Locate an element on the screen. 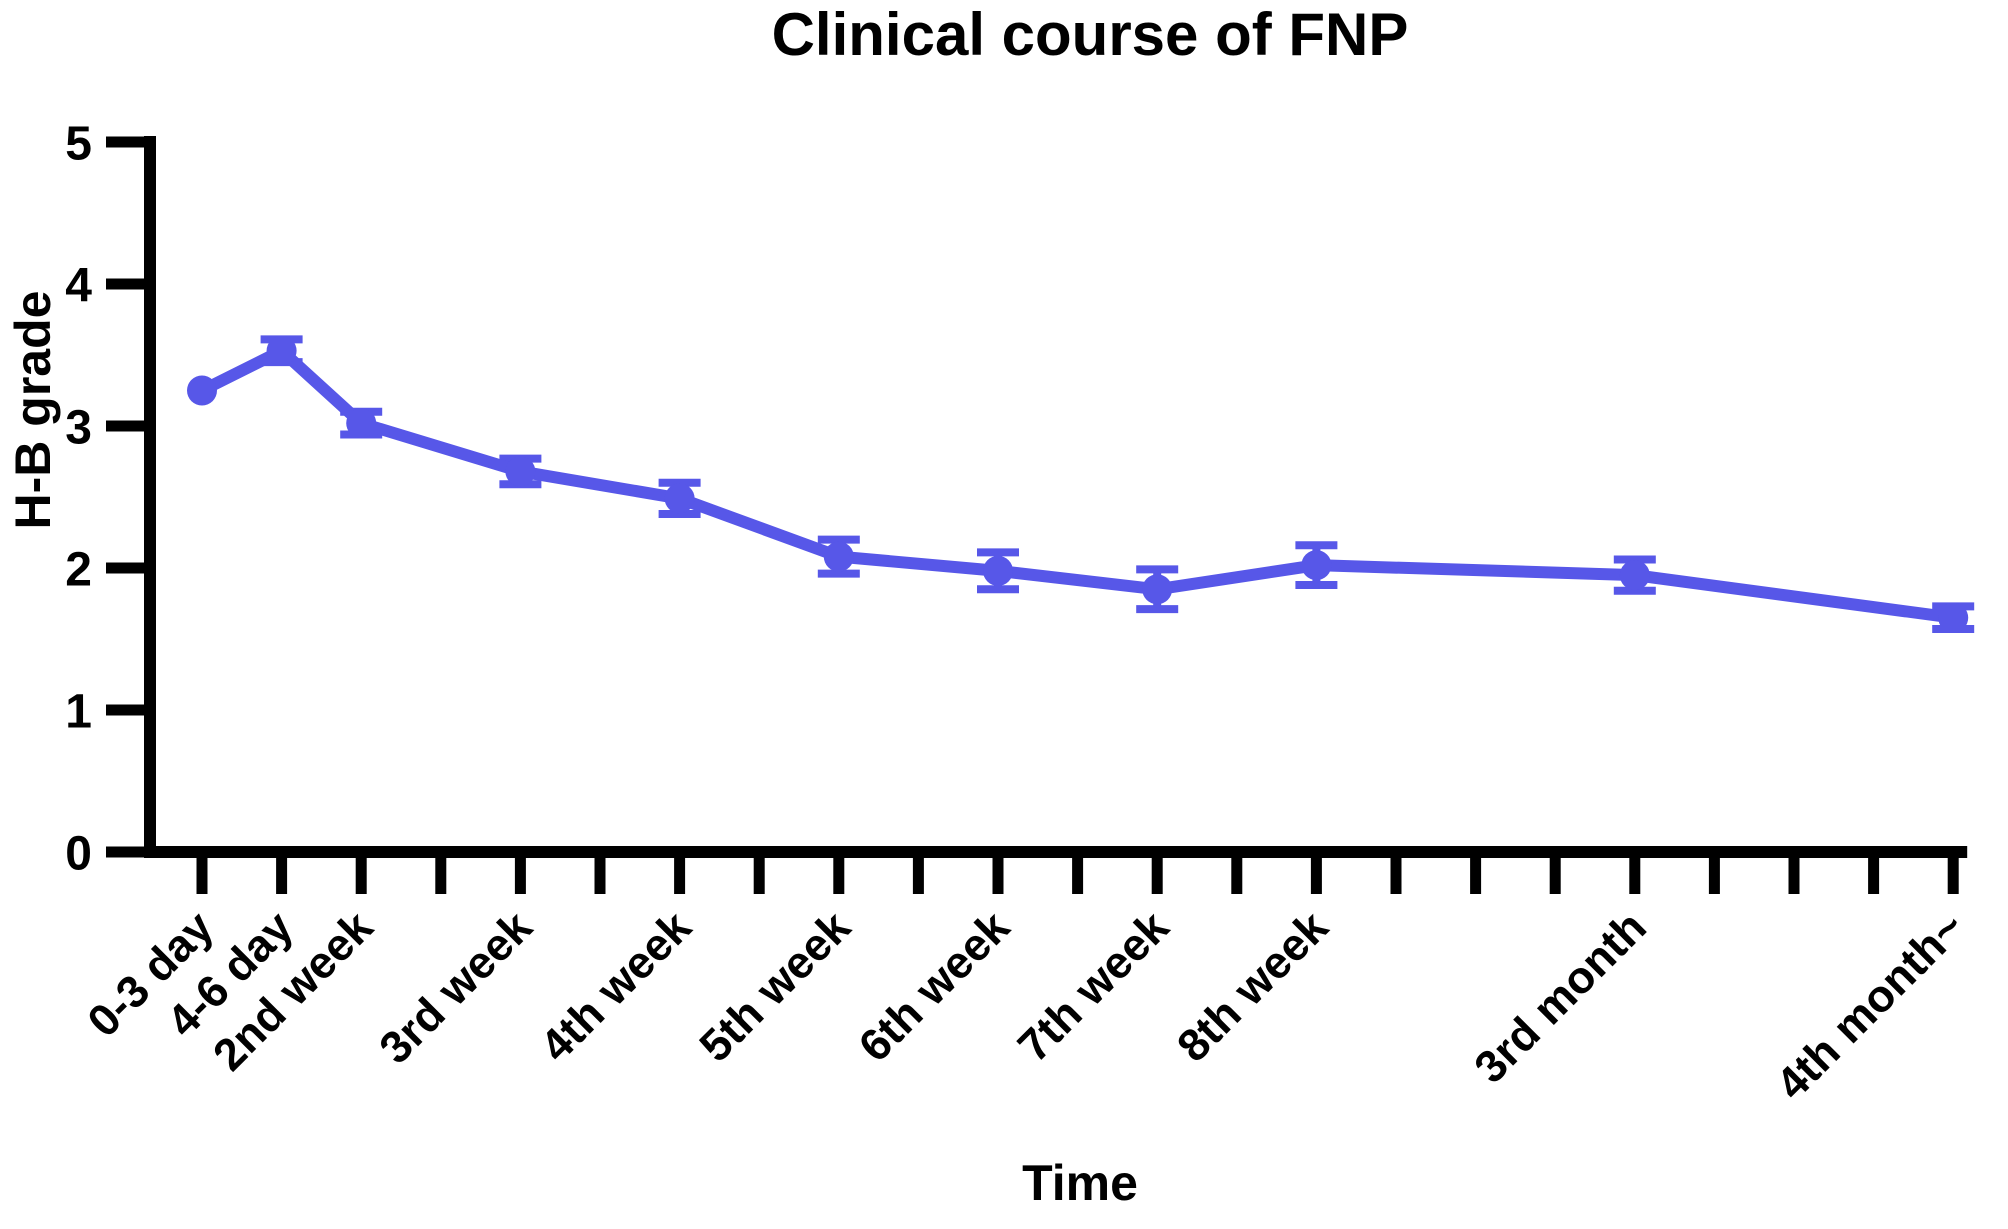 Image resolution: width=2008 pixels, height=1229 pixels. chart-title: Clinical course of FNP is located at coordinates (1090, 34).